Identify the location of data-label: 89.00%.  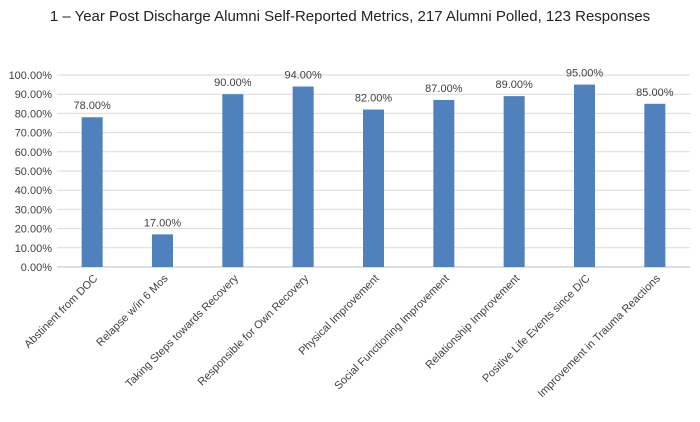
(515, 85).